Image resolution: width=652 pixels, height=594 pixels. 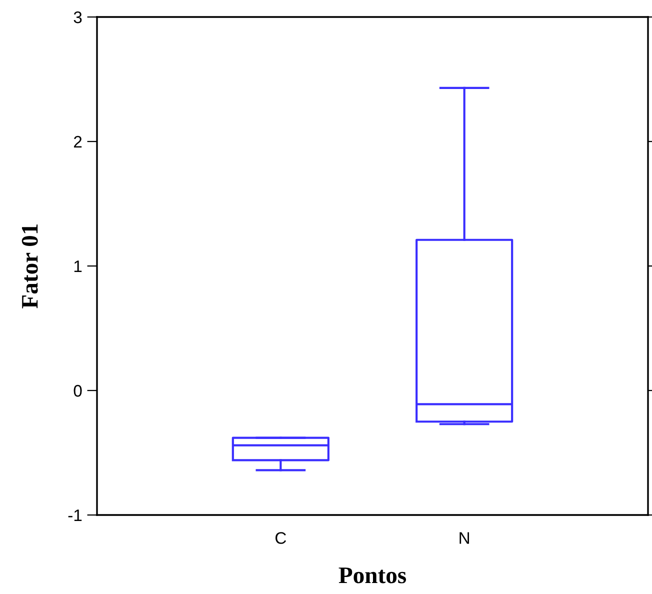 I want to click on y-tick-label: 3, so click(x=78, y=17).